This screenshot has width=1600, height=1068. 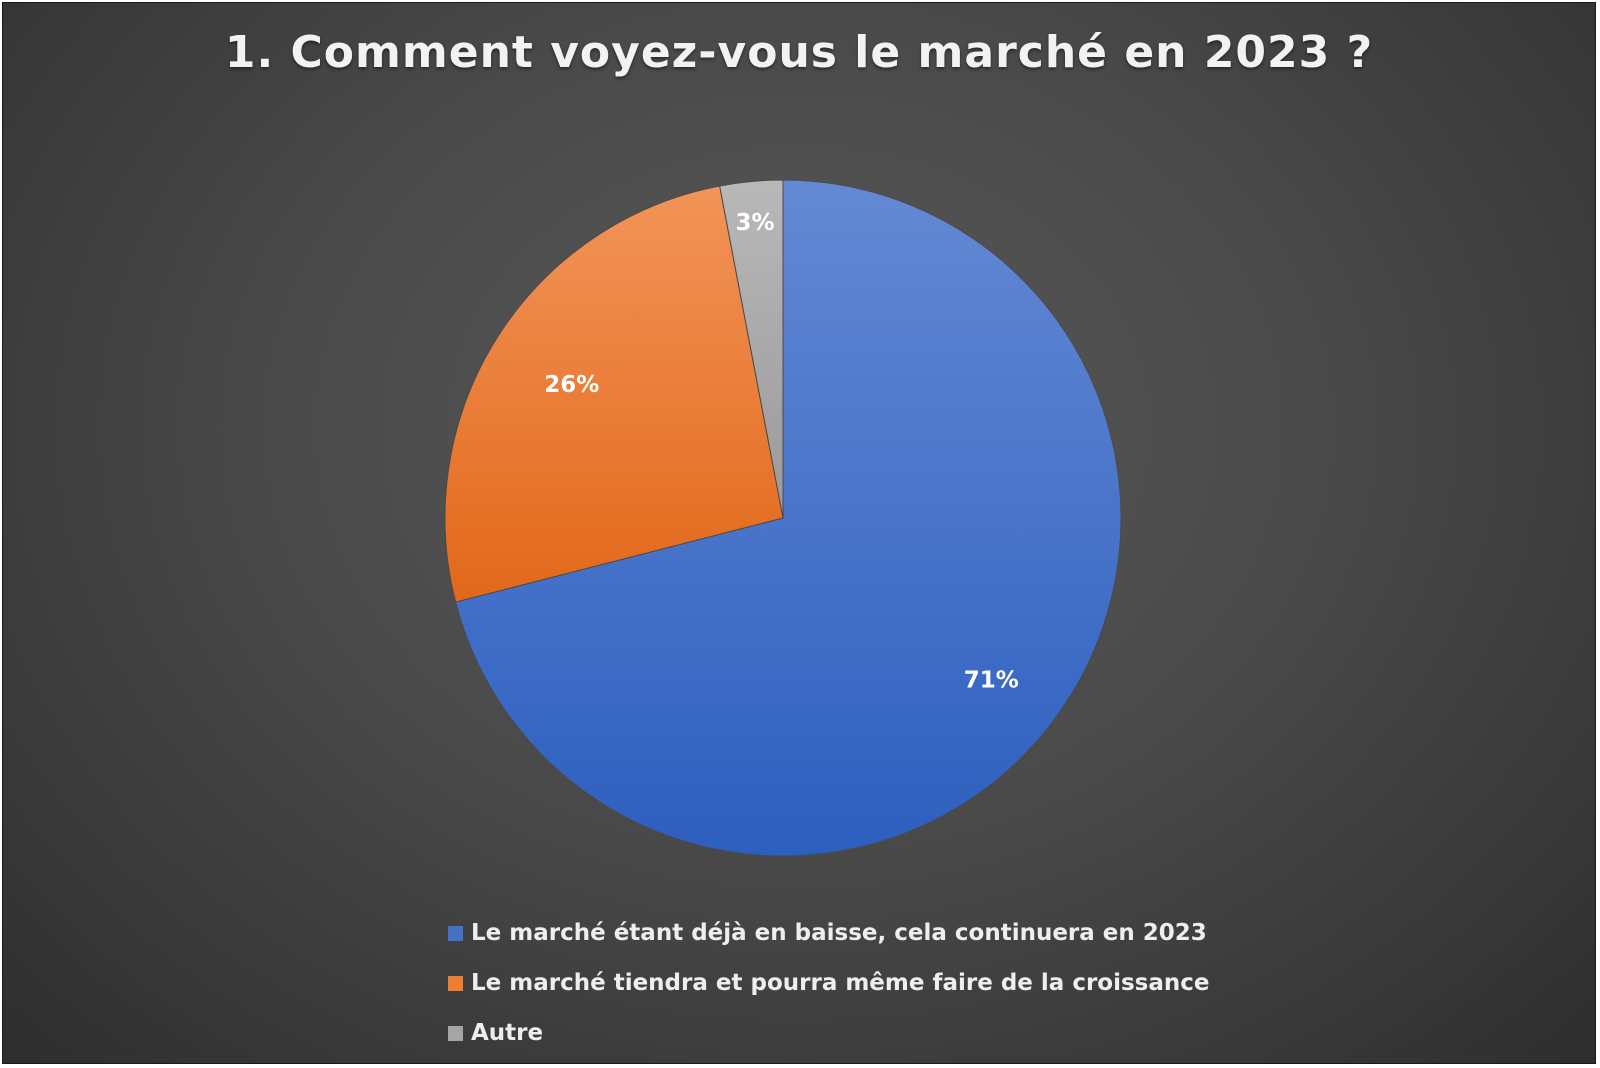 I want to click on data-label-autre: 3%, so click(x=754, y=223).